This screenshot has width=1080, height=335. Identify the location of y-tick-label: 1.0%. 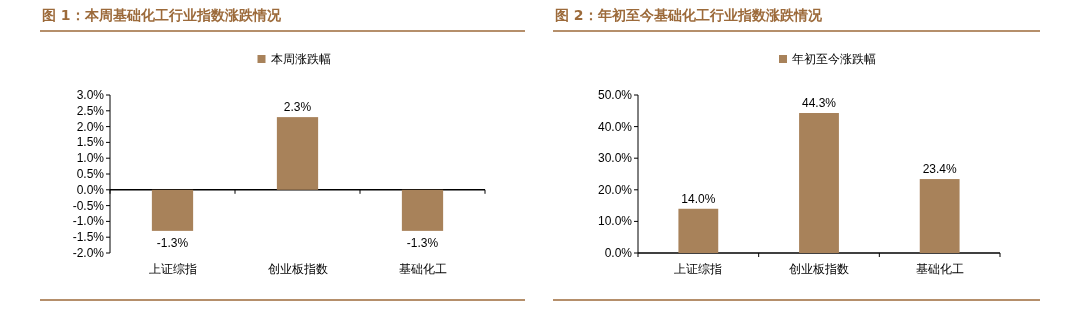
(90, 158).